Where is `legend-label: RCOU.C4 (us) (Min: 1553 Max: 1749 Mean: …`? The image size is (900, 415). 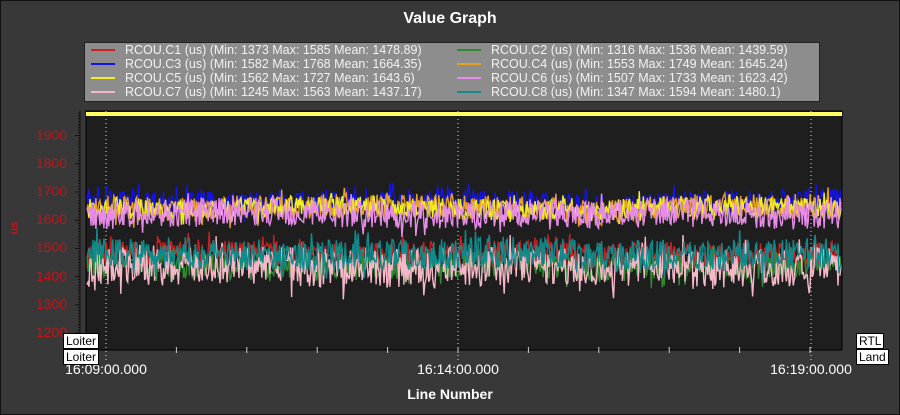 legend-label: RCOU.C4 (us) (Min: 1553 Max: 1749 Mean: … is located at coordinates (639, 64).